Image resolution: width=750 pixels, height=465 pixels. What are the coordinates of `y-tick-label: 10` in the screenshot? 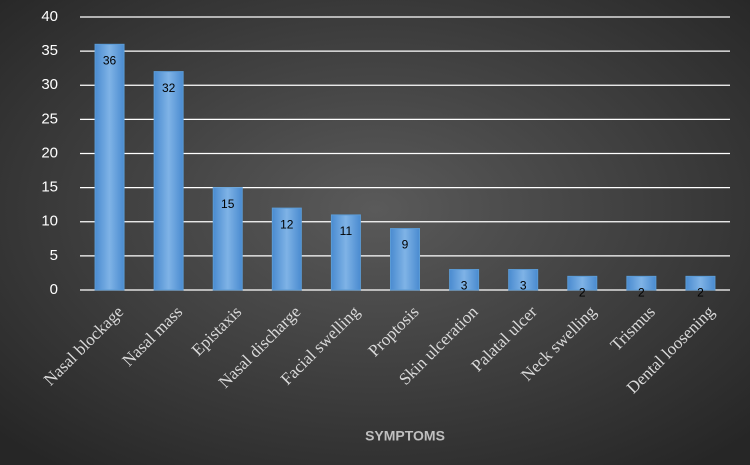 It's located at (49, 221).